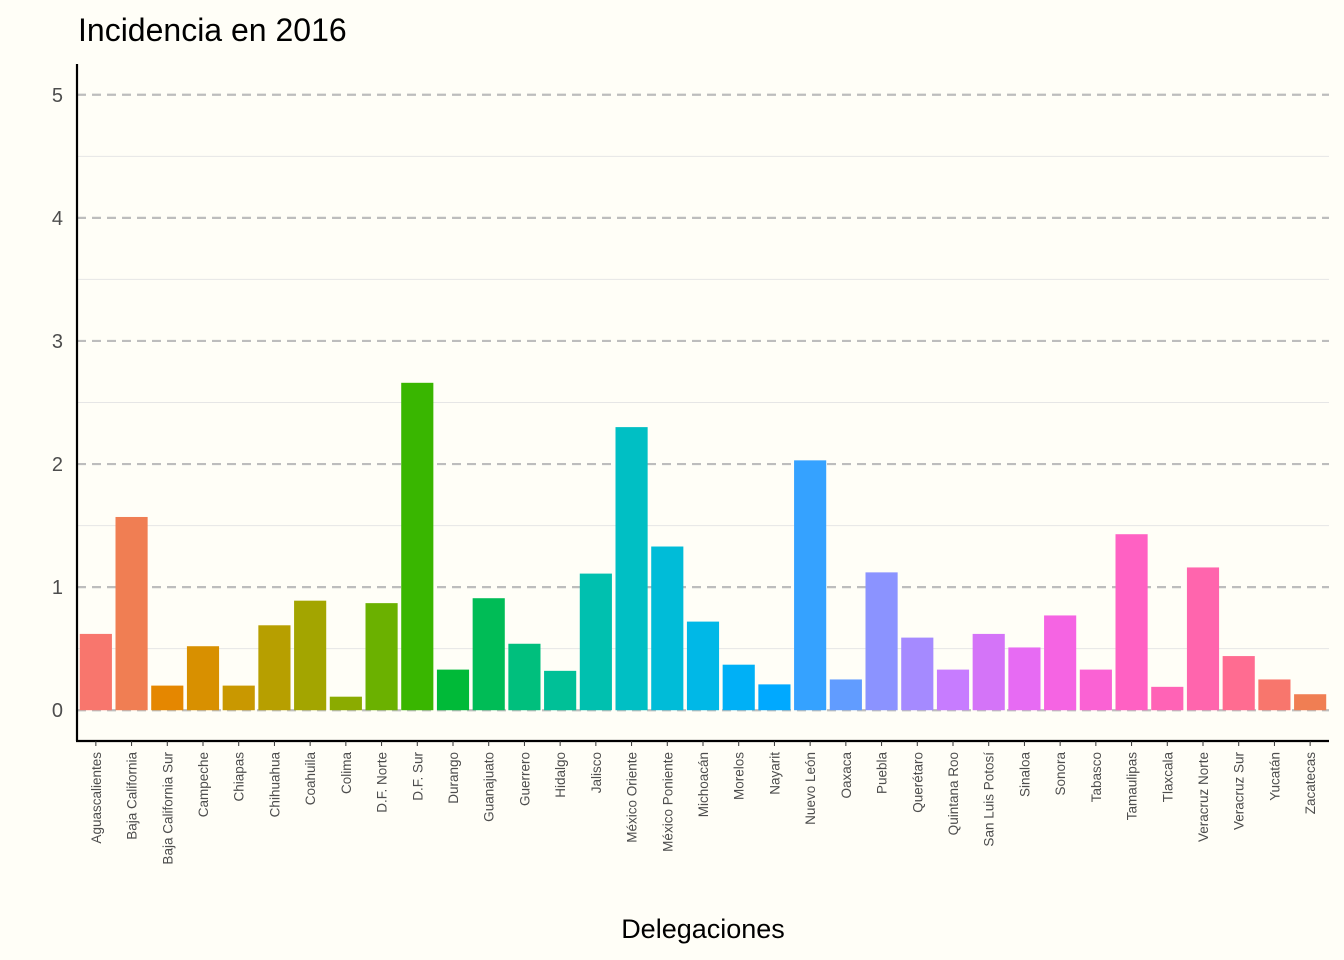 This screenshot has height=960, width=1344. What do you see at coordinates (739, 776) in the screenshot?
I see `x-tick-label: Morelos` at bounding box center [739, 776].